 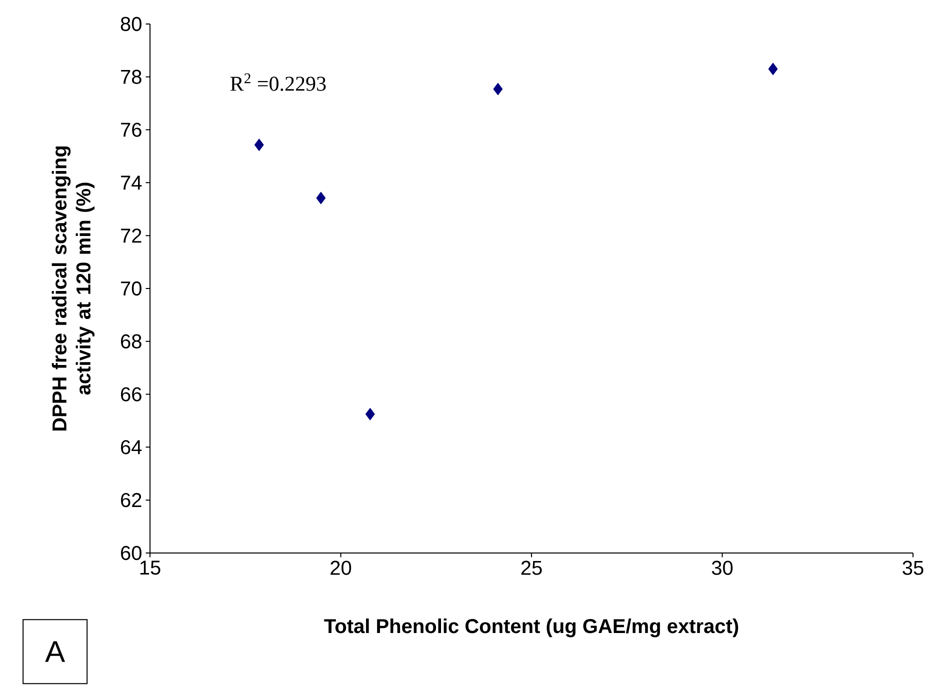 What do you see at coordinates (341, 567) in the screenshot?
I see `x-tick-label: 20` at bounding box center [341, 567].